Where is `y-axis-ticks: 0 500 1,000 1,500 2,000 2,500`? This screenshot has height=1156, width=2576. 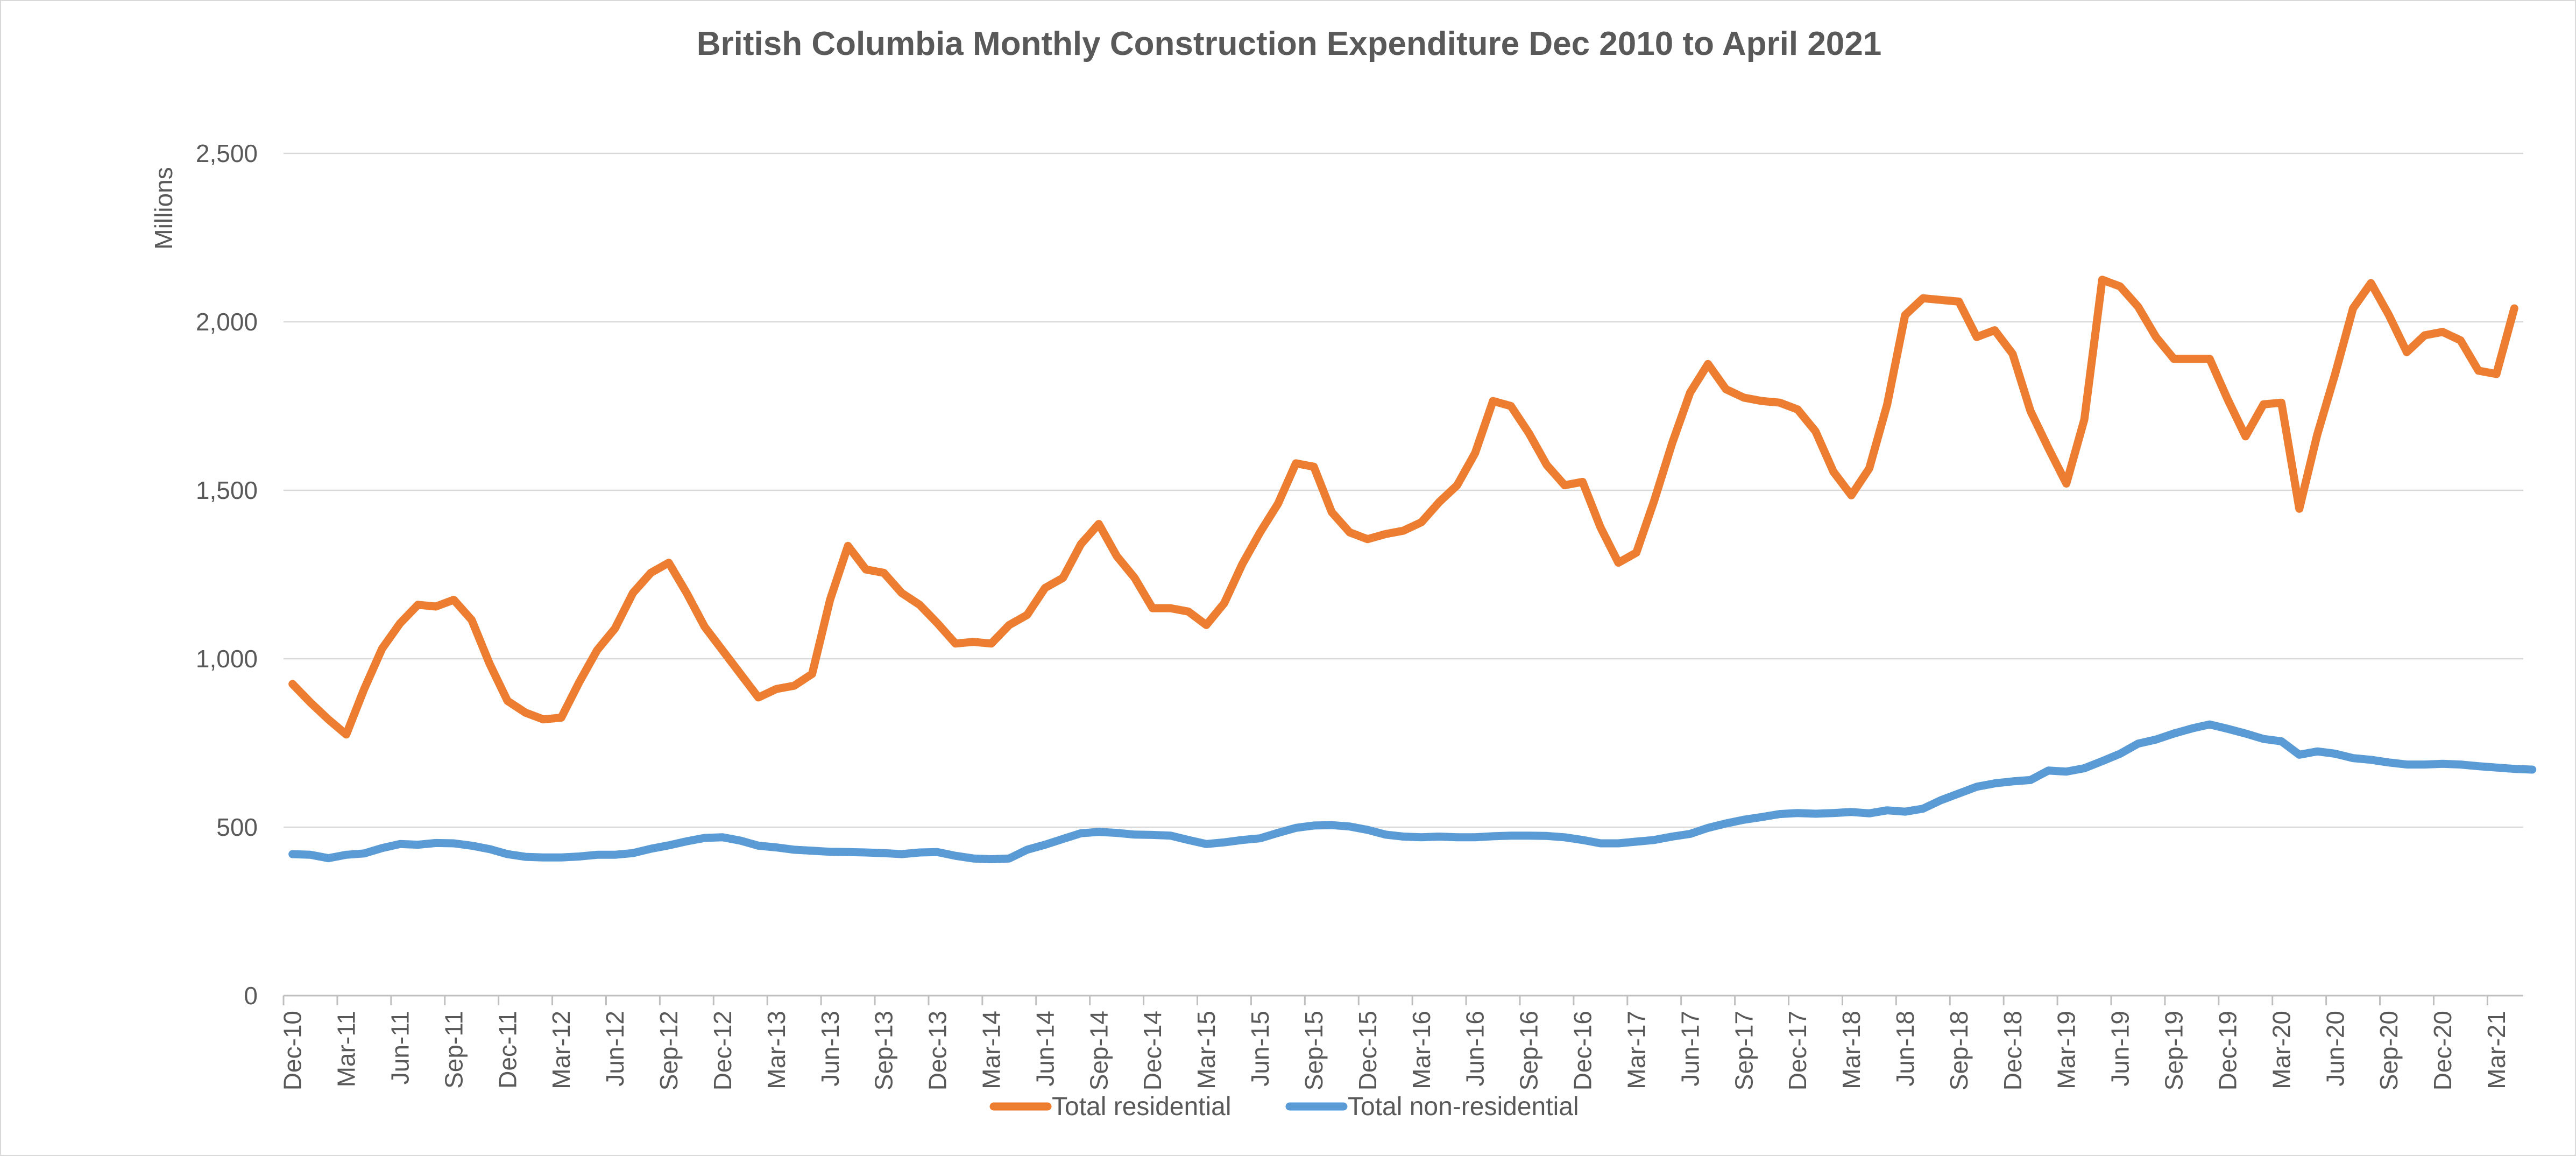 y-axis-ticks: 0 500 1,000 1,500 2,000 2,500 is located at coordinates (227, 574).